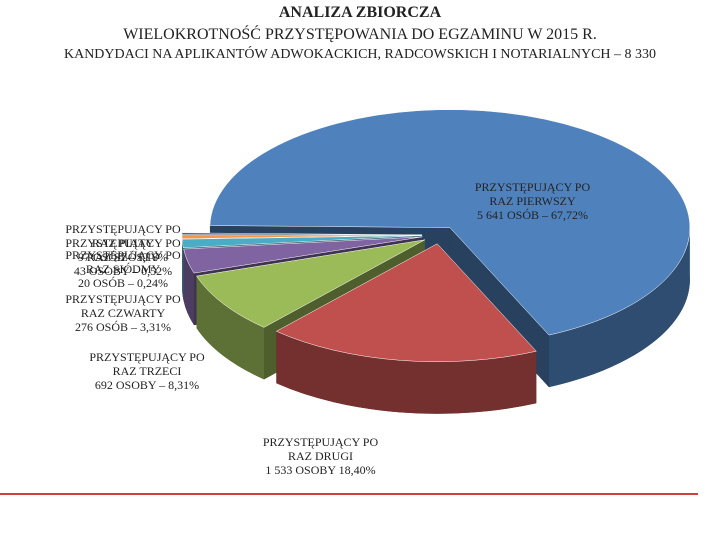 The width and height of the screenshot is (720, 540). What do you see at coordinates (123, 271) in the screenshot?
I see `slice-value-label: 43 OSOBY – 0,52%` at bounding box center [123, 271].